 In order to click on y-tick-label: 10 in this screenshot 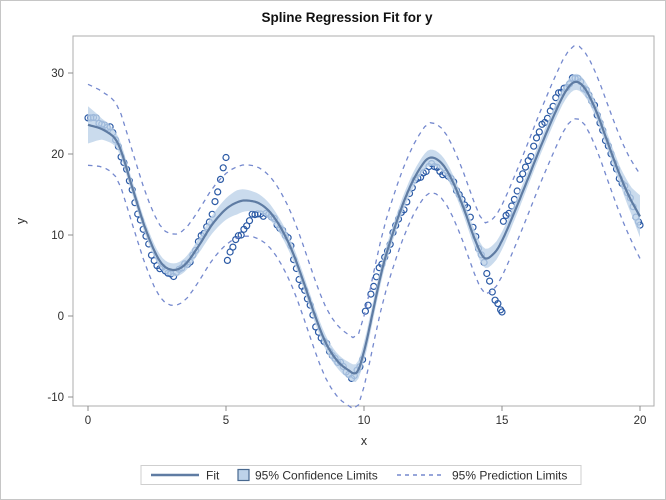, I will do `click(57, 236)`.